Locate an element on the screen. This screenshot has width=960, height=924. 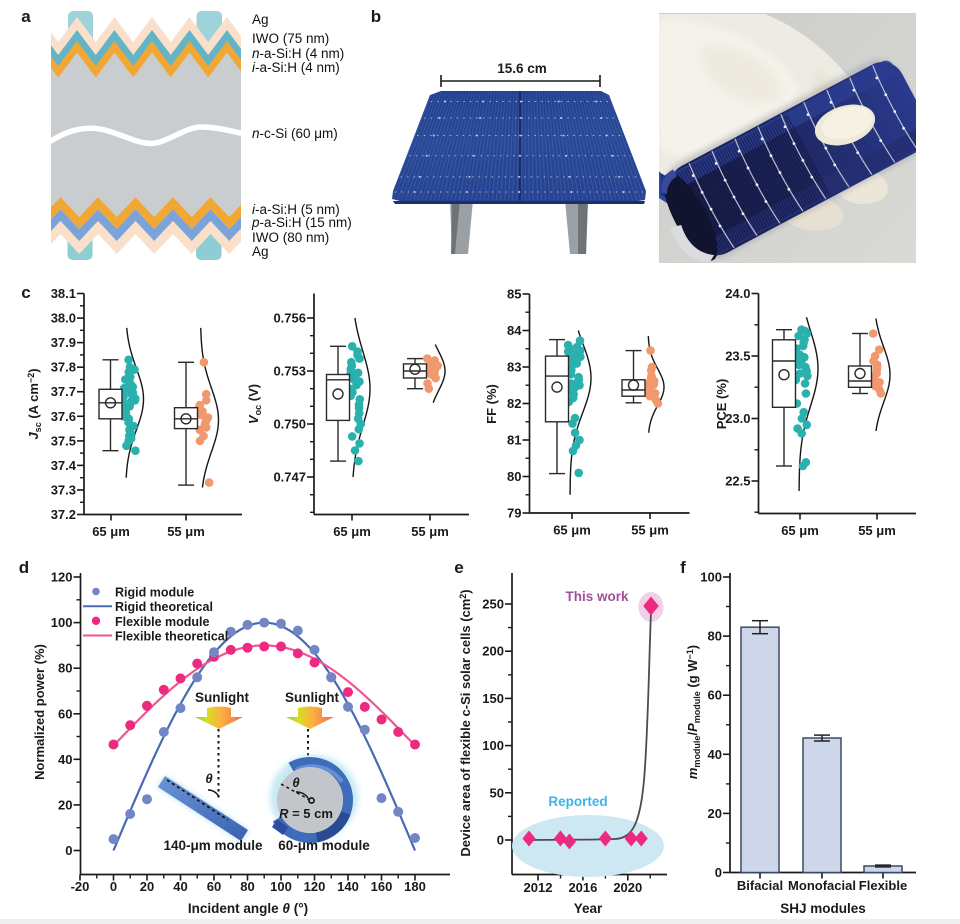
svg-text: i-a-Si:H (4 nm) is located at coordinates (296, 67).